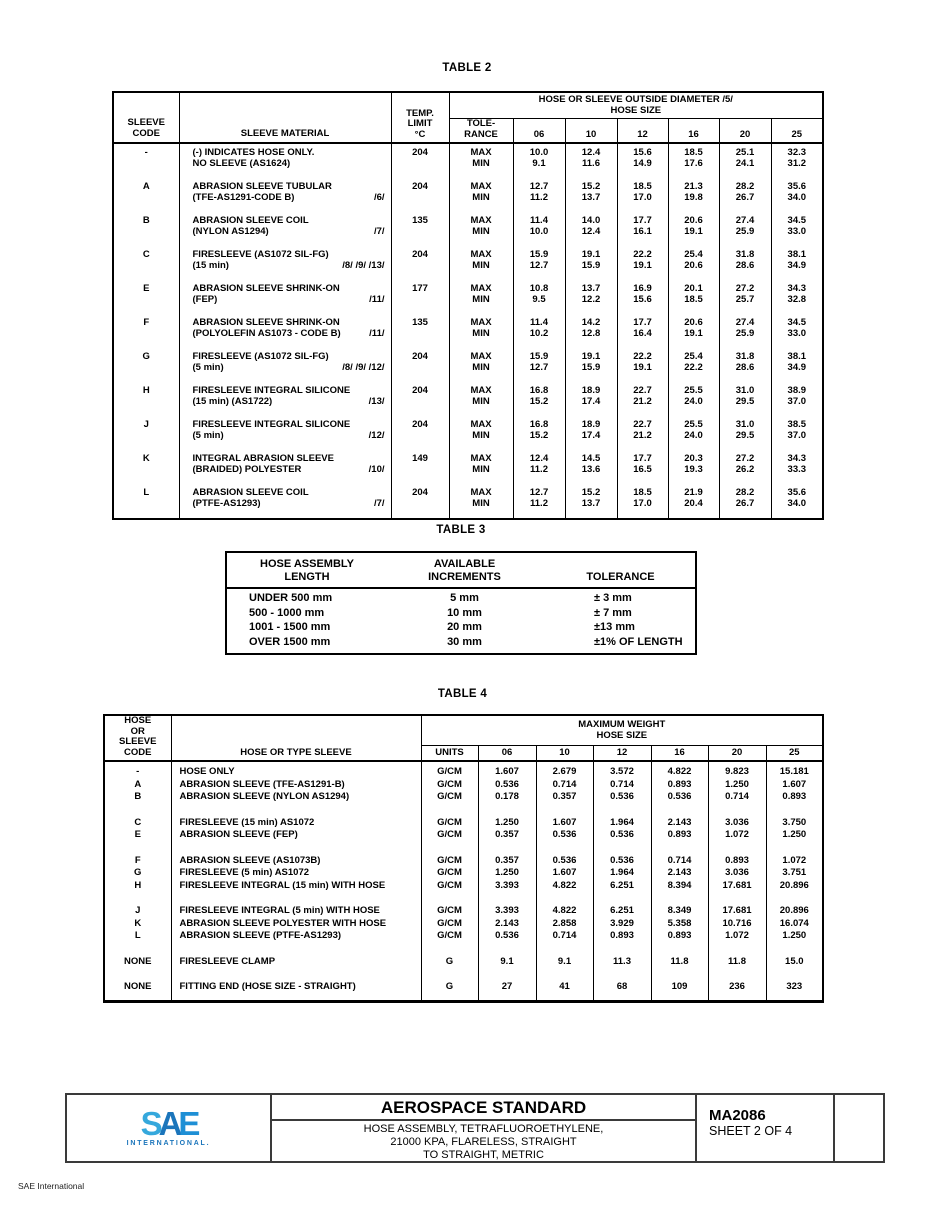 The image size is (950, 1230). Describe the element at coordinates (794, 936) in the screenshot. I see `weight-value-cell: 1.250` at that location.